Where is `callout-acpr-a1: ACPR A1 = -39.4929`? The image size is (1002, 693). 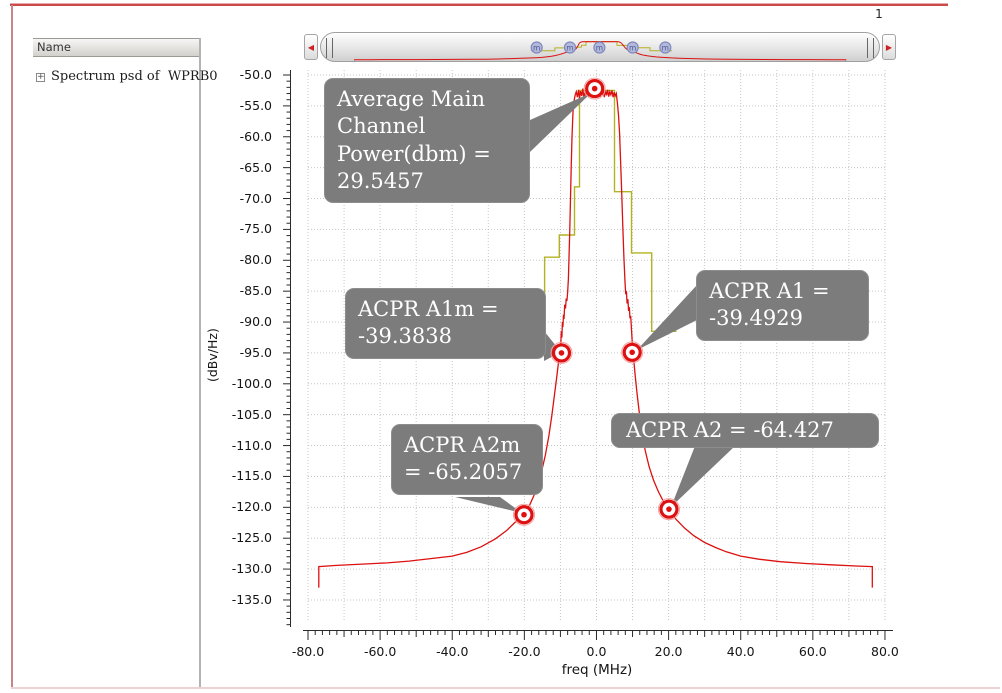
callout-acpr-a1: ACPR A1 = -39.4929 is located at coordinates (782, 305).